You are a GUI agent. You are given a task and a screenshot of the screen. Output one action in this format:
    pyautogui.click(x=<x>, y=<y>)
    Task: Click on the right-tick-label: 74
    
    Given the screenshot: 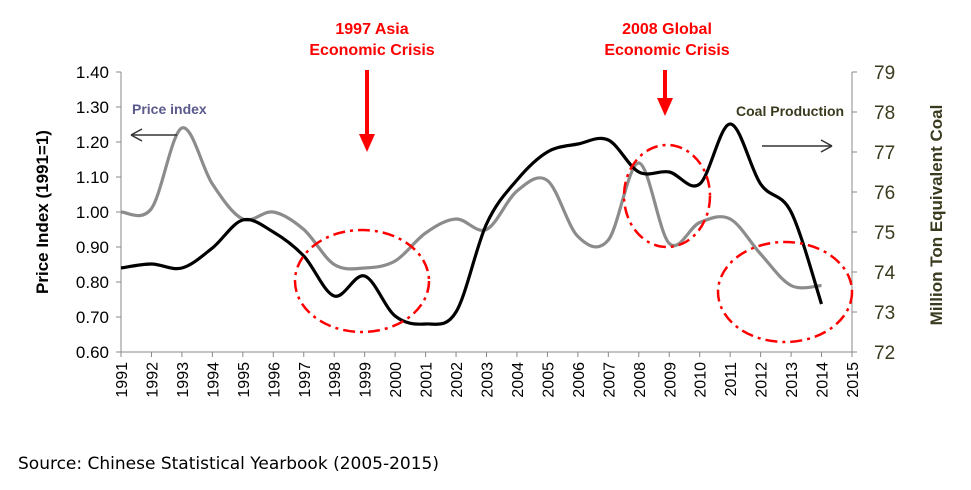 What is the action you would take?
    pyautogui.click(x=885, y=273)
    